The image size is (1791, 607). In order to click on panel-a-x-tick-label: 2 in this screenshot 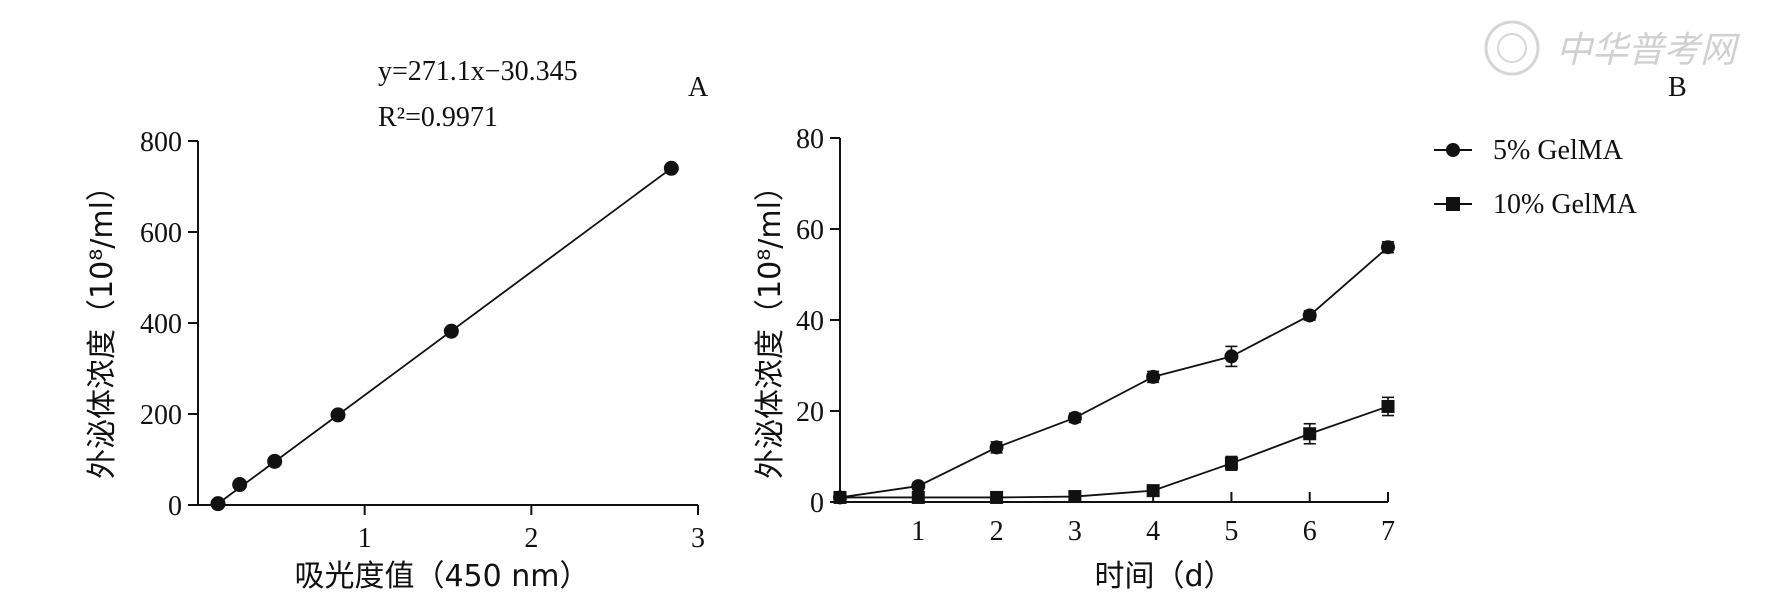, I will do `click(531, 538)`.